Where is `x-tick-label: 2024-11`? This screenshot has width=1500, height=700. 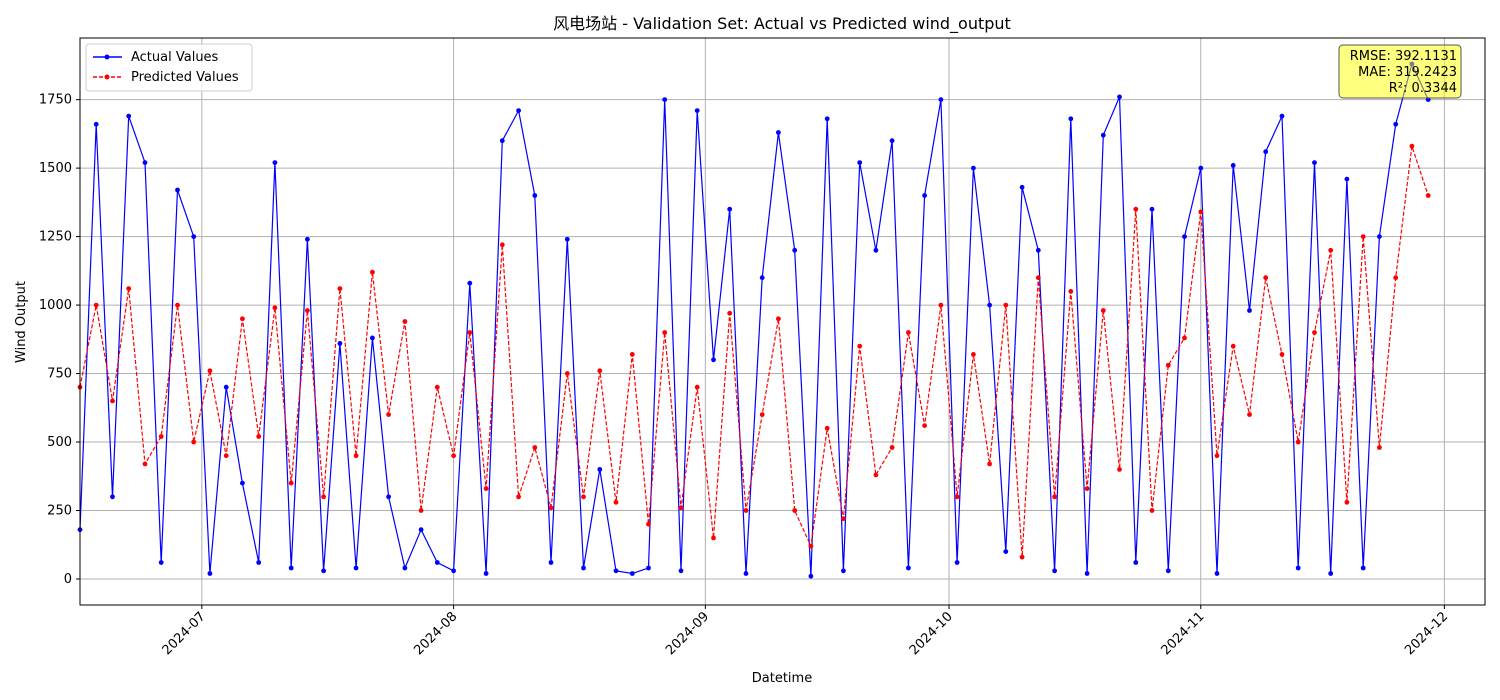
x-tick-label: 2024-11 is located at coordinates (1183, 633).